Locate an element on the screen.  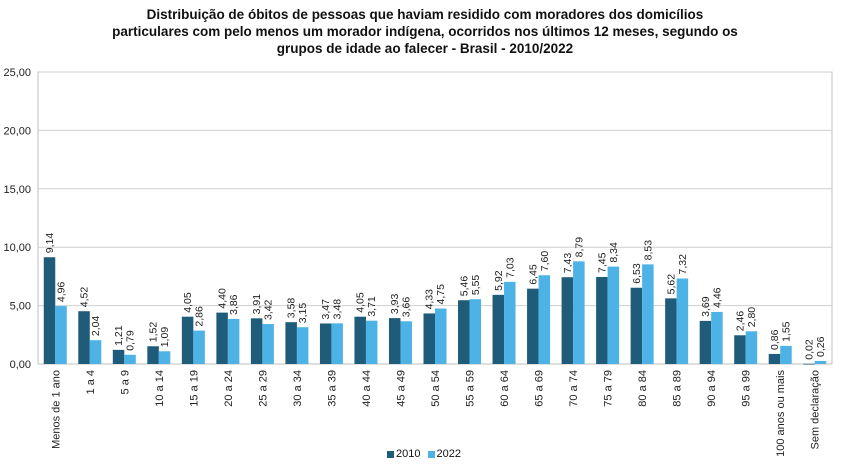
legend: 2010 2022 is located at coordinates (424, 454).